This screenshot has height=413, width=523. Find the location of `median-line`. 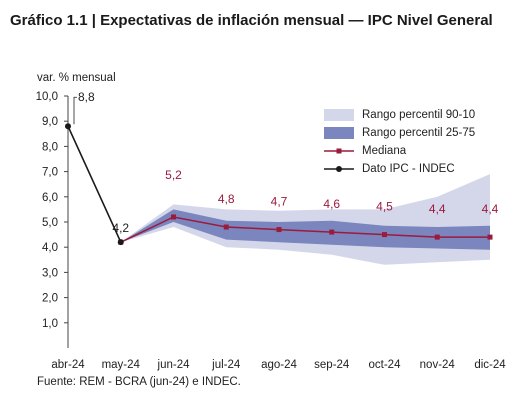

median-line is located at coordinates (305, 229).